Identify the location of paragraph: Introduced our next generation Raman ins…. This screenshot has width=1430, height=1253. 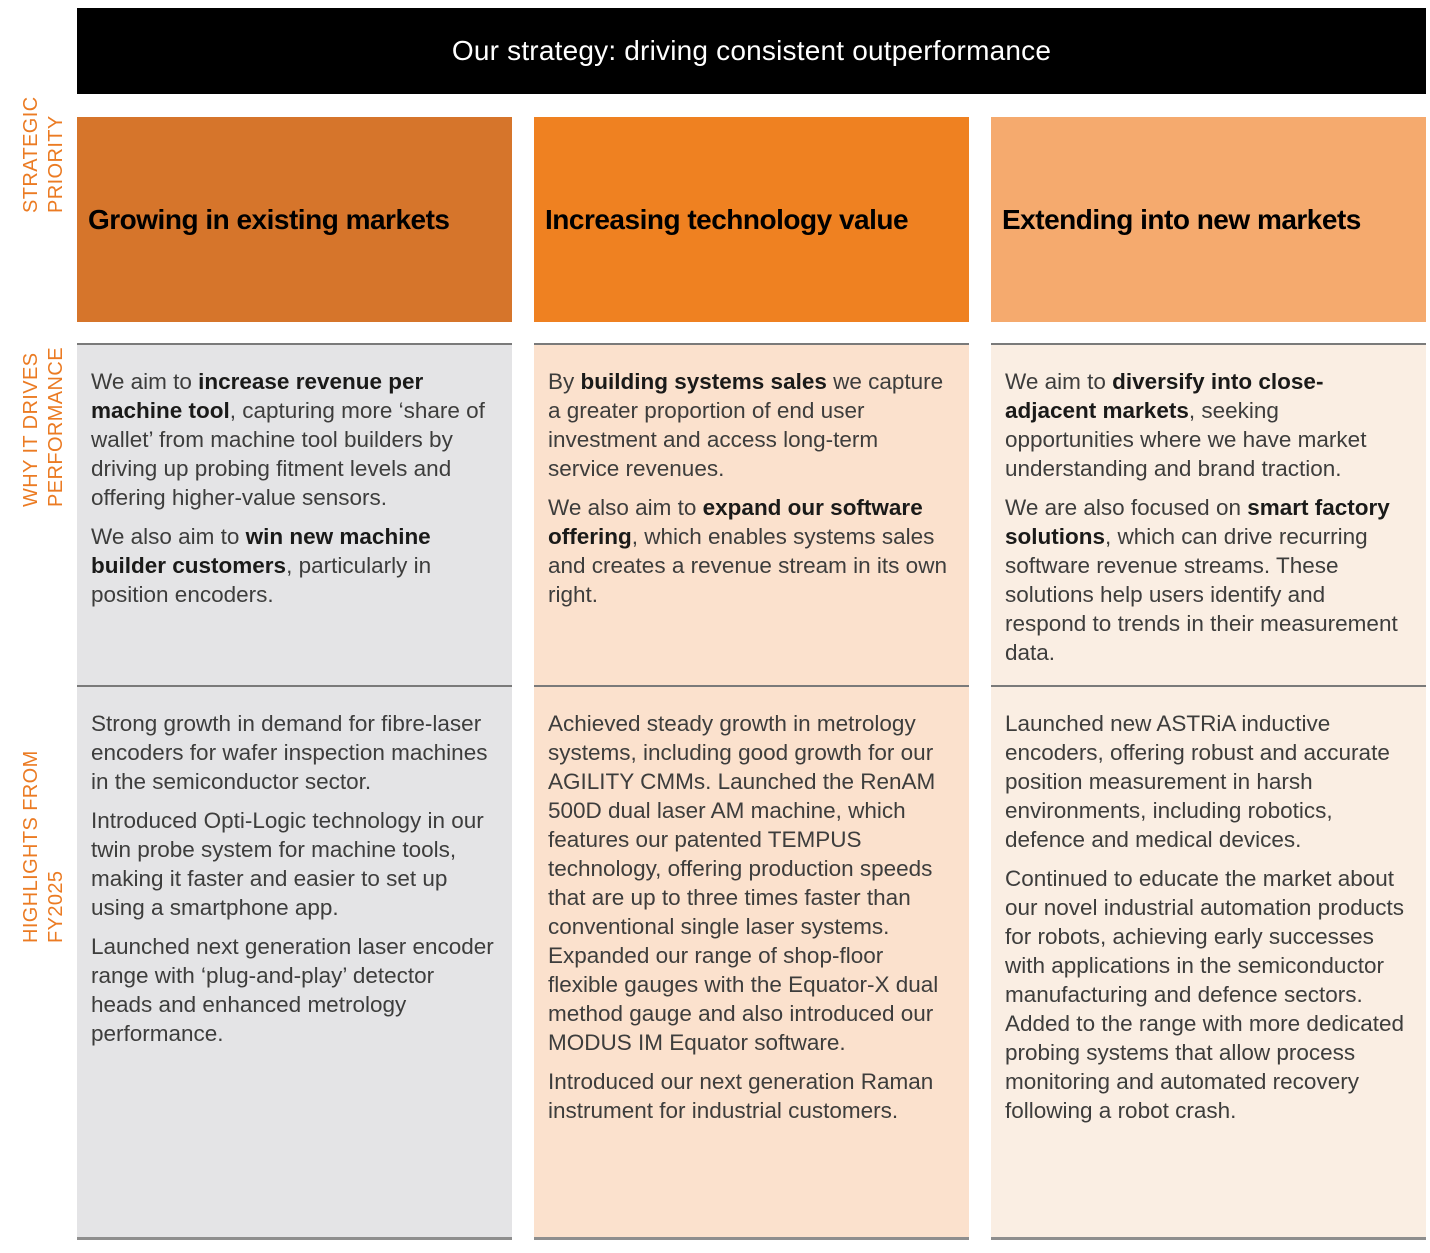
(741, 1096).